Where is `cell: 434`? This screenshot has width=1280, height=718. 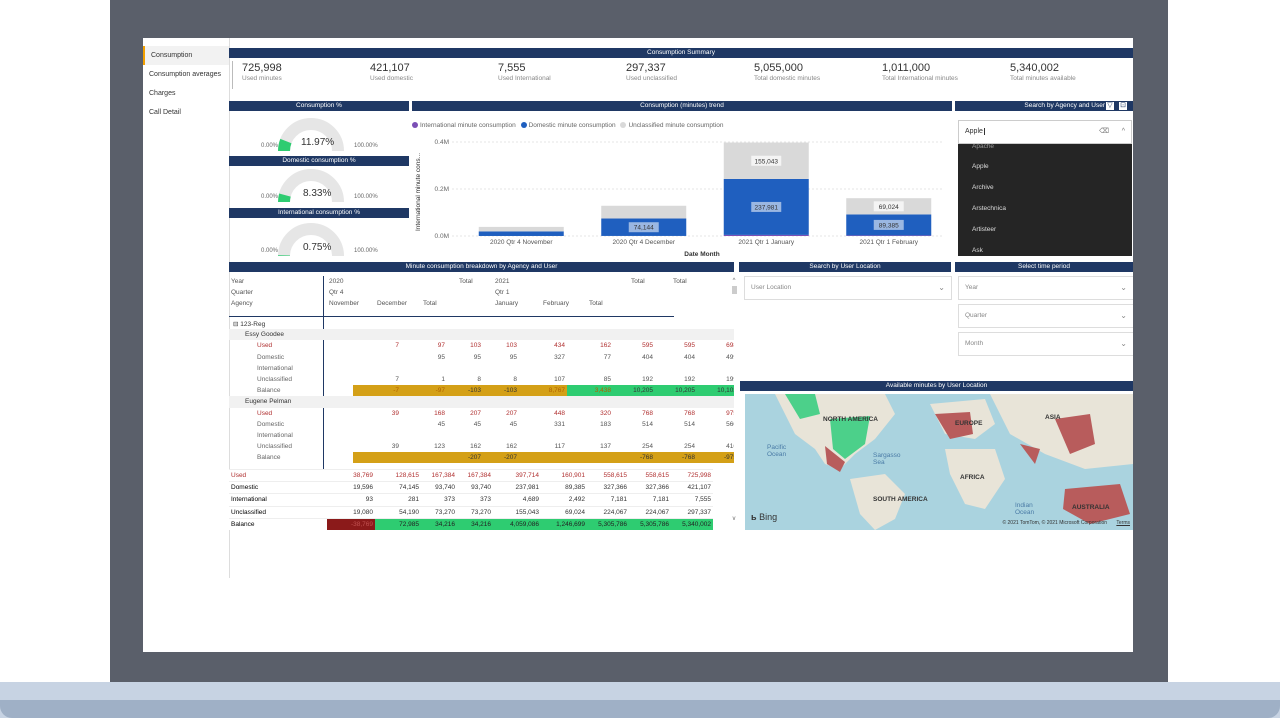 cell: 434 is located at coordinates (559, 346).